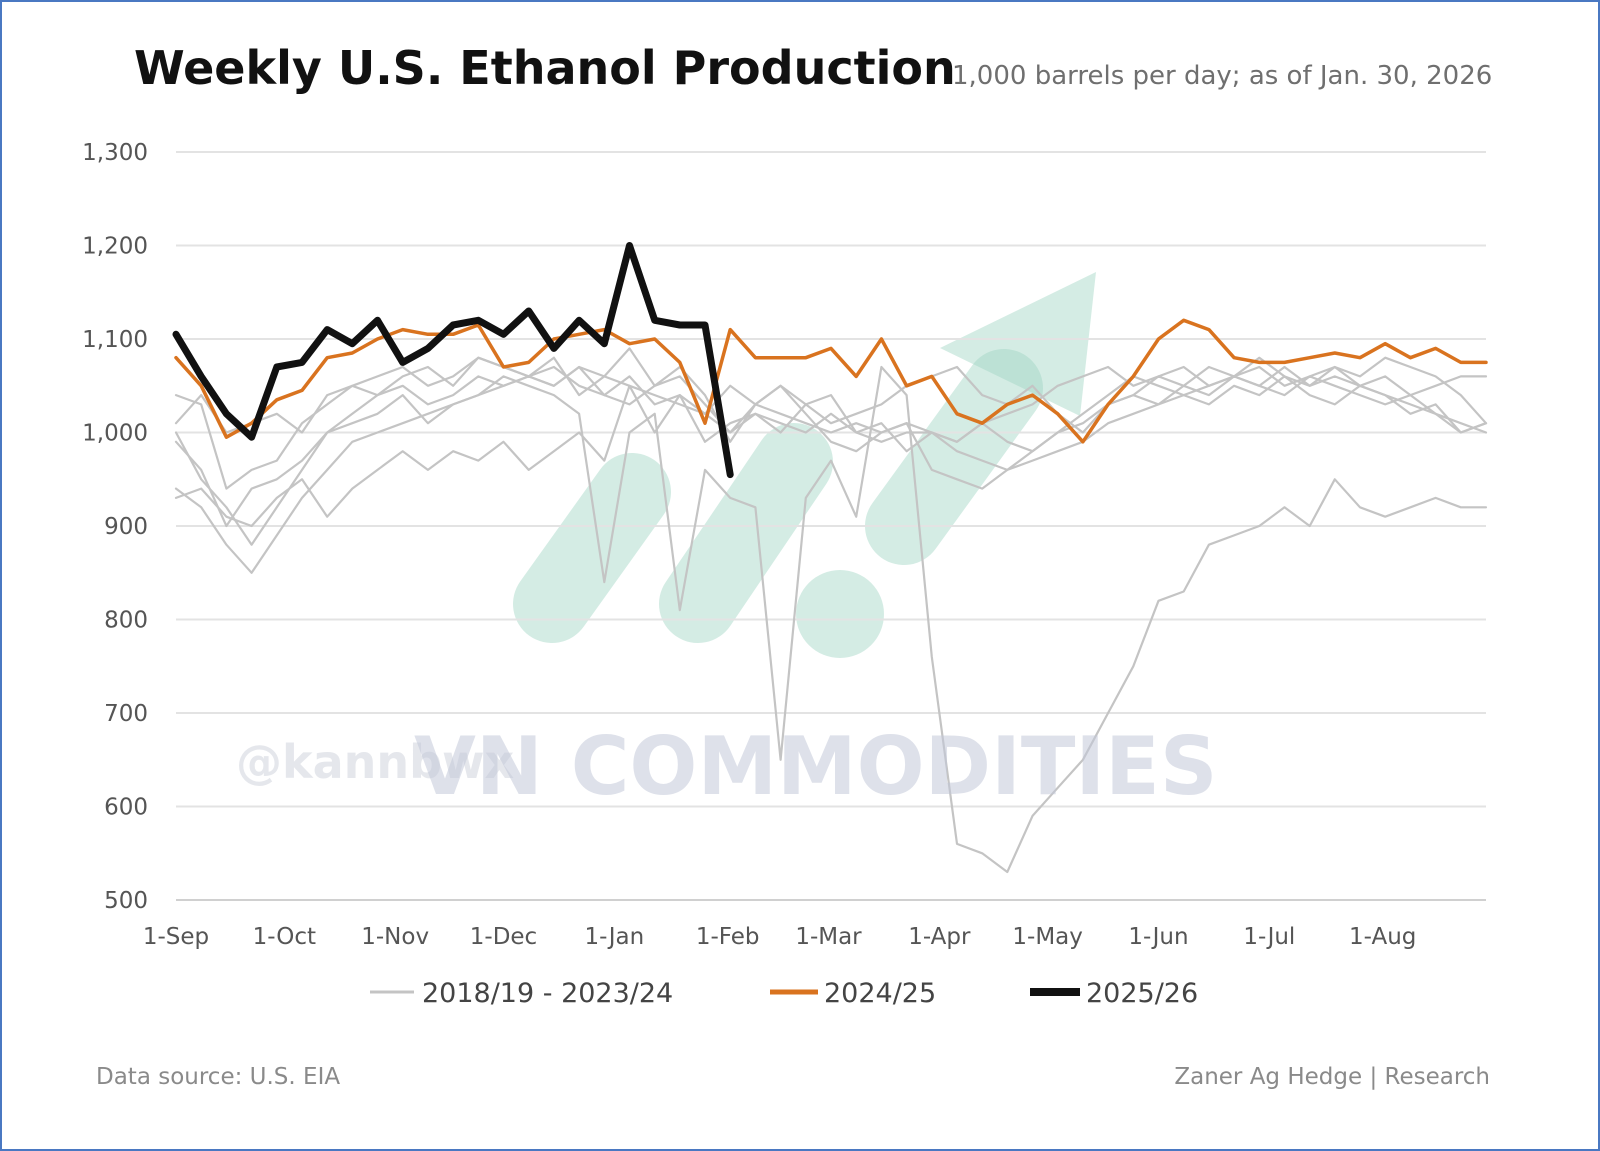 Image resolution: width=1600 pixels, height=1151 pixels. Describe the element at coordinates (939, 937) in the screenshot. I see `x-tick-label: 1-Apr` at that location.